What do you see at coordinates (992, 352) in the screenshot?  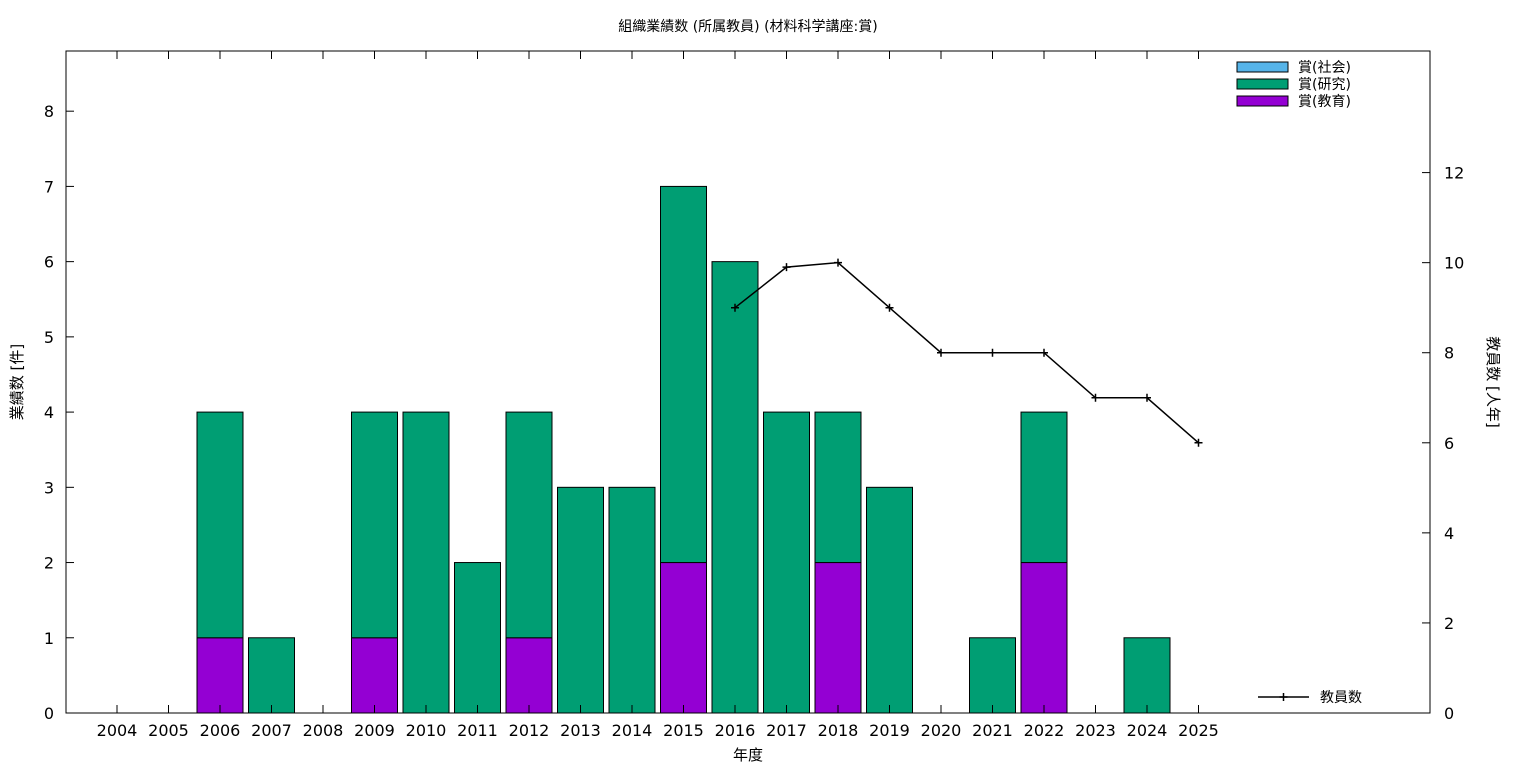 I see `line-point-2021` at bounding box center [992, 352].